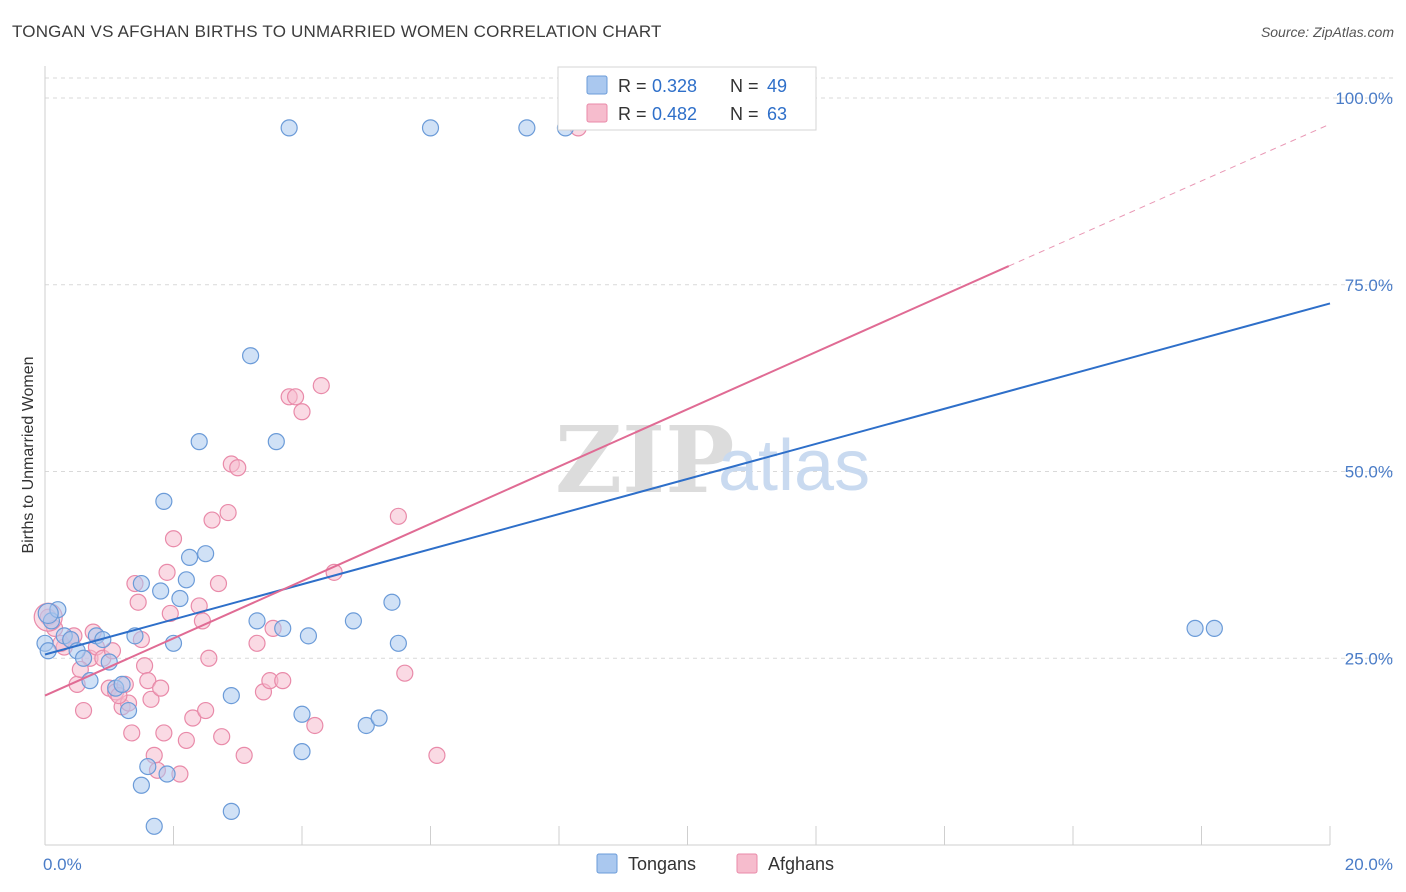 This screenshot has width=1406, height=892. What do you see at coordinates (1369, 472) in the screenshot?
I see `y-tick-label: 50.0%` at bounding box center [1369, 472].